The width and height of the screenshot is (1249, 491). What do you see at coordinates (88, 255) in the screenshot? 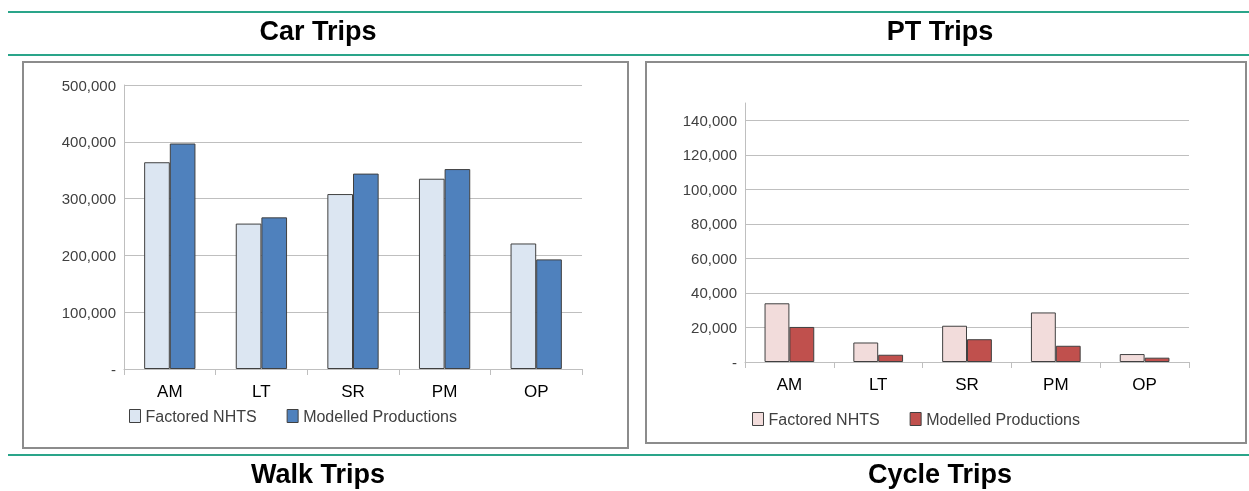
I see `y-tick-label: 200,000` at bounding box center [88, 255].